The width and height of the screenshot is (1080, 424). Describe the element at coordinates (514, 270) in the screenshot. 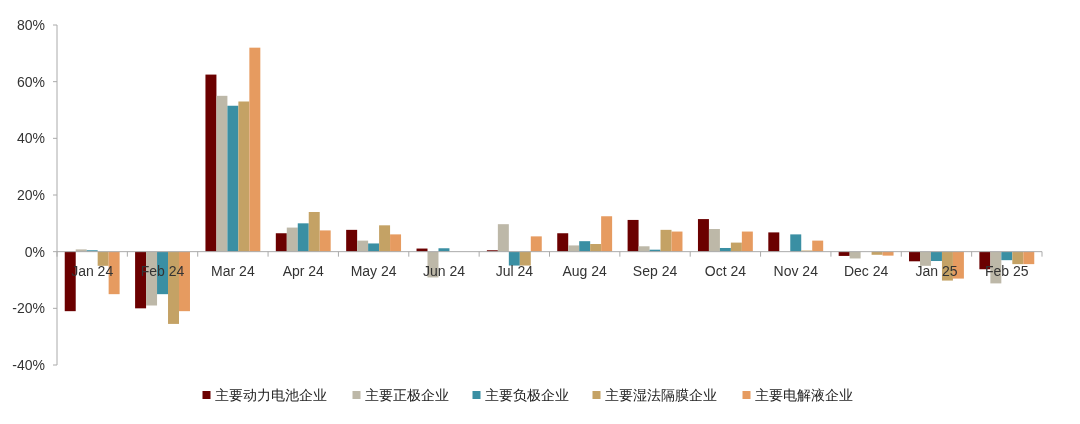

I see `x-tick-label: Jul 24` at that location.